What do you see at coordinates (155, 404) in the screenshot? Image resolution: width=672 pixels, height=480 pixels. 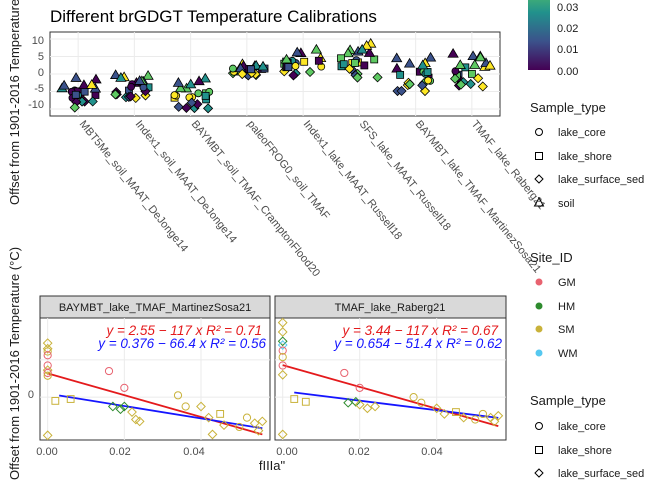 I see `red-regression-line` at bounding box center [155, 404].